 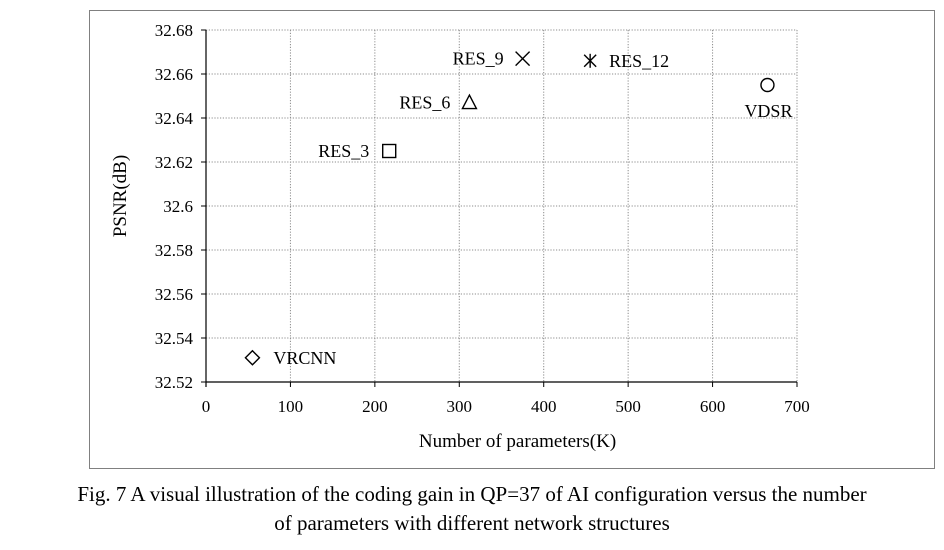 I want to click on x-tick-label: 100, so click(x=291, y=406).